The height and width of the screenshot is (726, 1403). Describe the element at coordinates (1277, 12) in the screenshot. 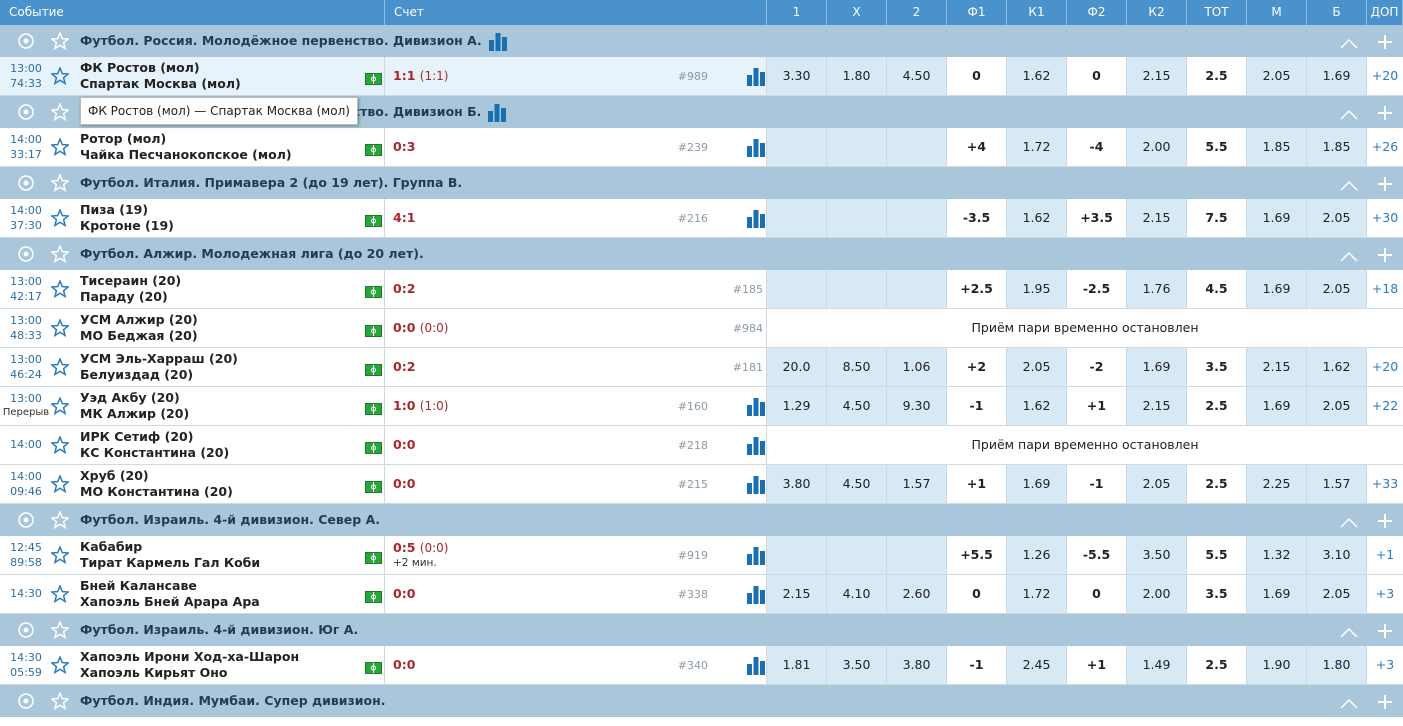

I see `header-cell: М` at that location.